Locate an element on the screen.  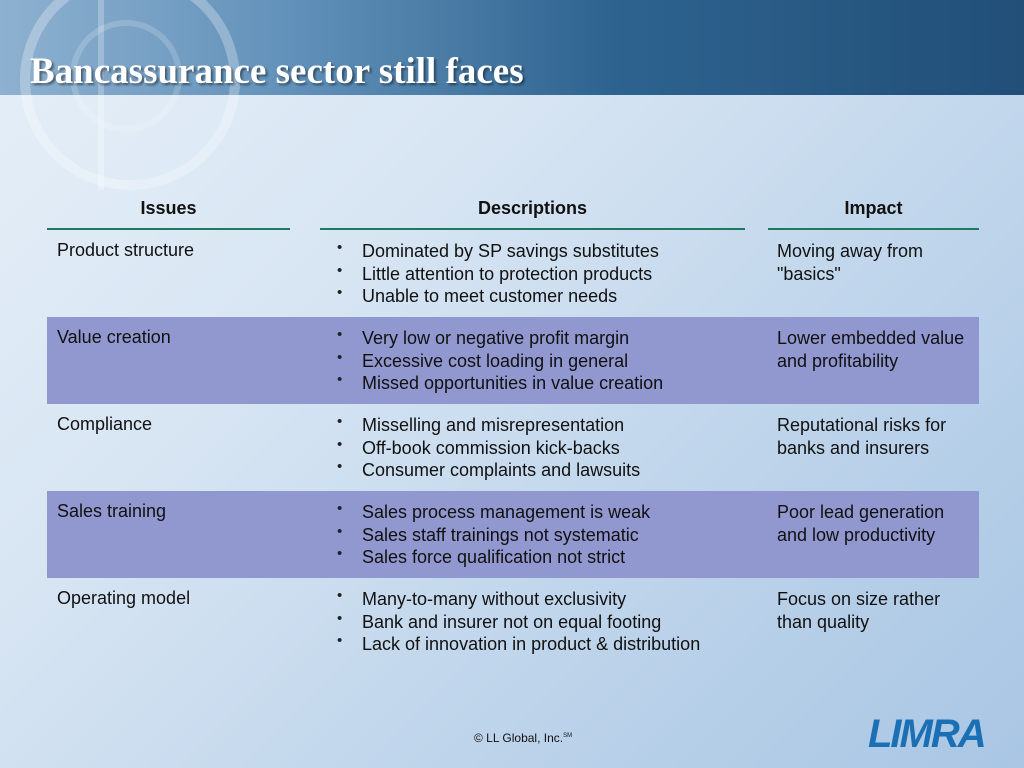
description-item: Bank and insurer not on equal footing is located at coordinates (519, 621).